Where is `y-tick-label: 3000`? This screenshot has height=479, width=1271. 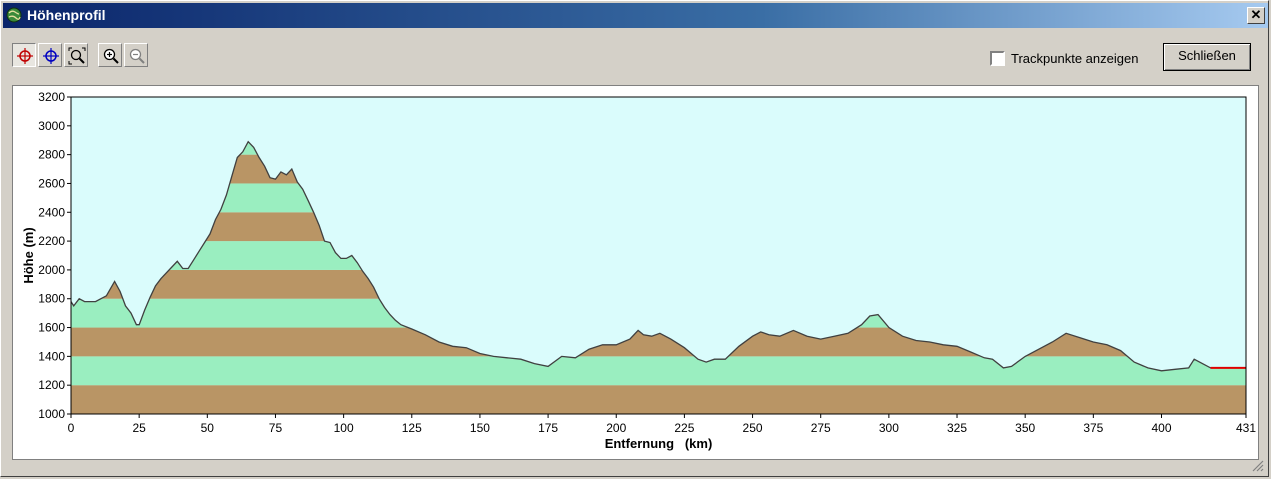 y-tick-label: 3000 is located at coordinates (51, 126).